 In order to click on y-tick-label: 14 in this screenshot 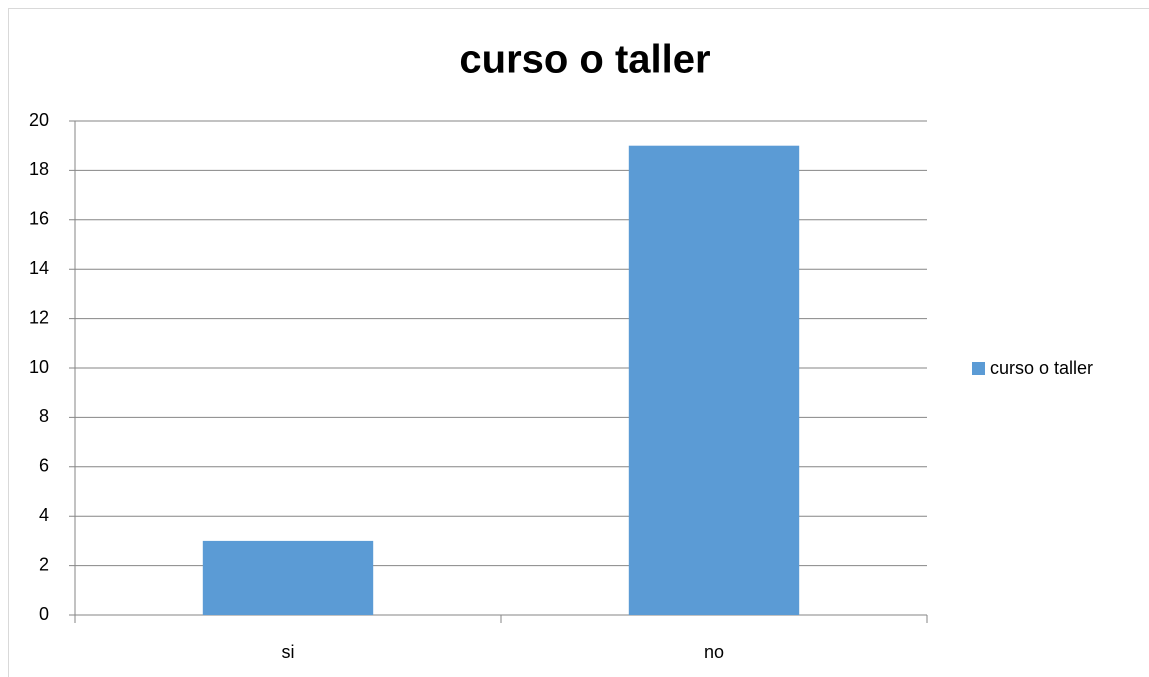, I will do `click(39, 268)`.